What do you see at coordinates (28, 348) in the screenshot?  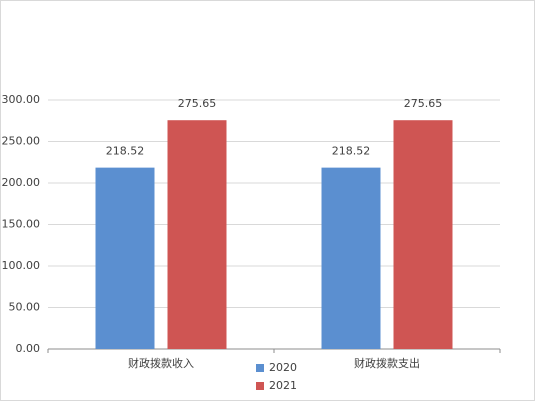 I see `y-tick-label: 0.00` at bounding box center [28, 348].